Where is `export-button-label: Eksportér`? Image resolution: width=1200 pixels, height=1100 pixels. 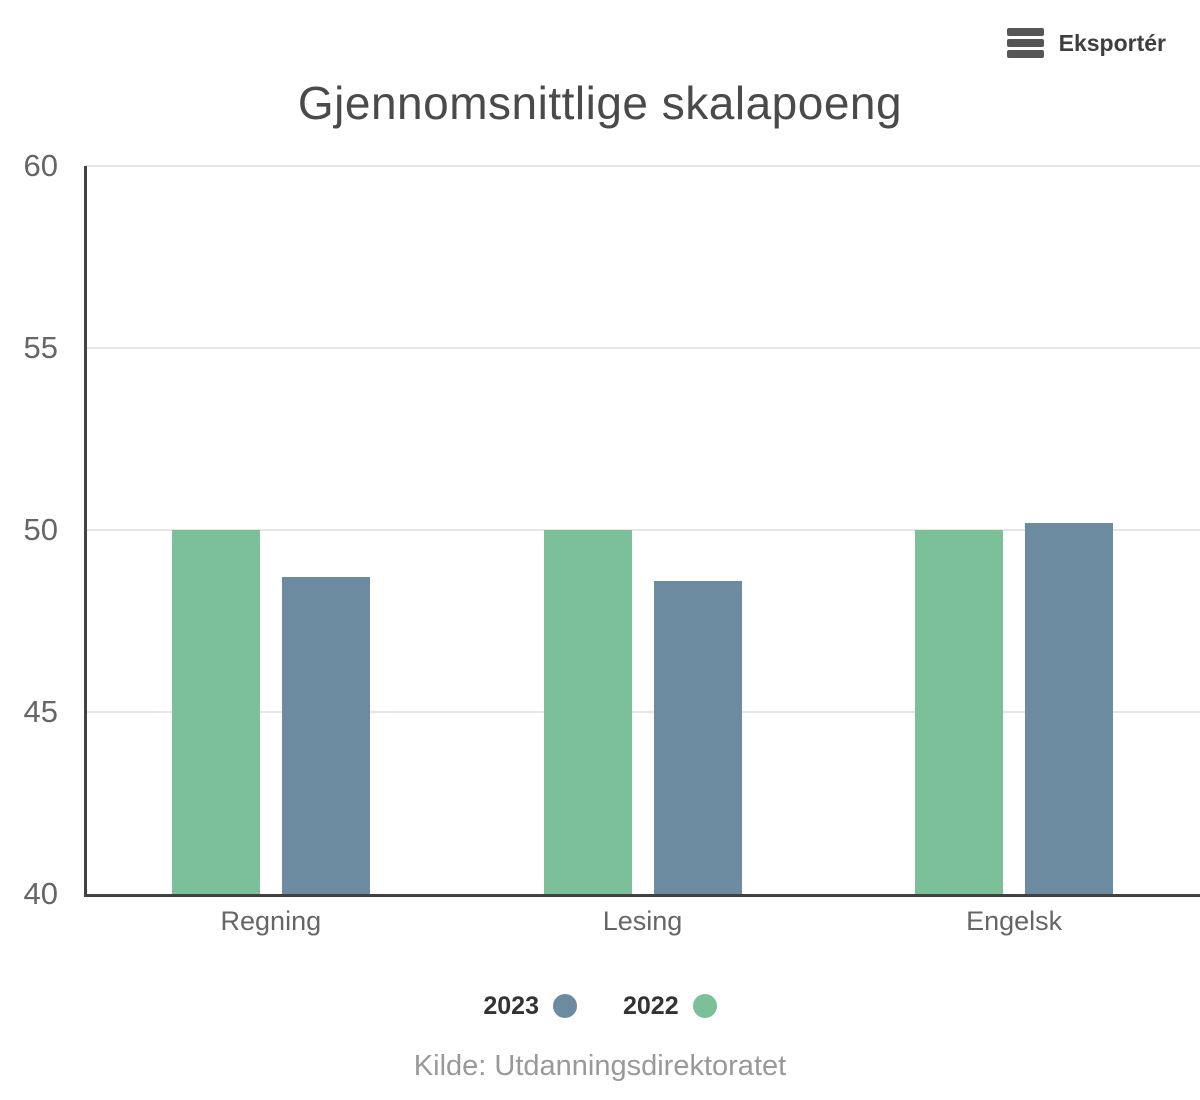 export-button-label: Eksportér is located at coordinates (1112, 42).